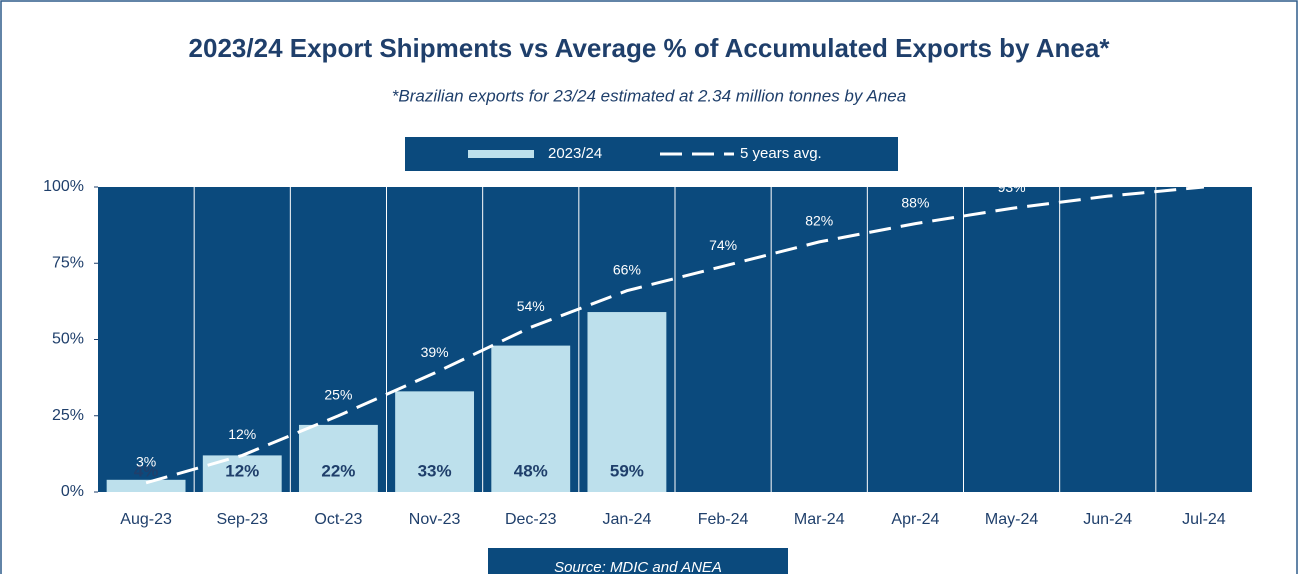  What do you see at coordinates (68, 262) in the screenshot?
I see `y-tick-label: 75%` at bounding box center [68, 262].